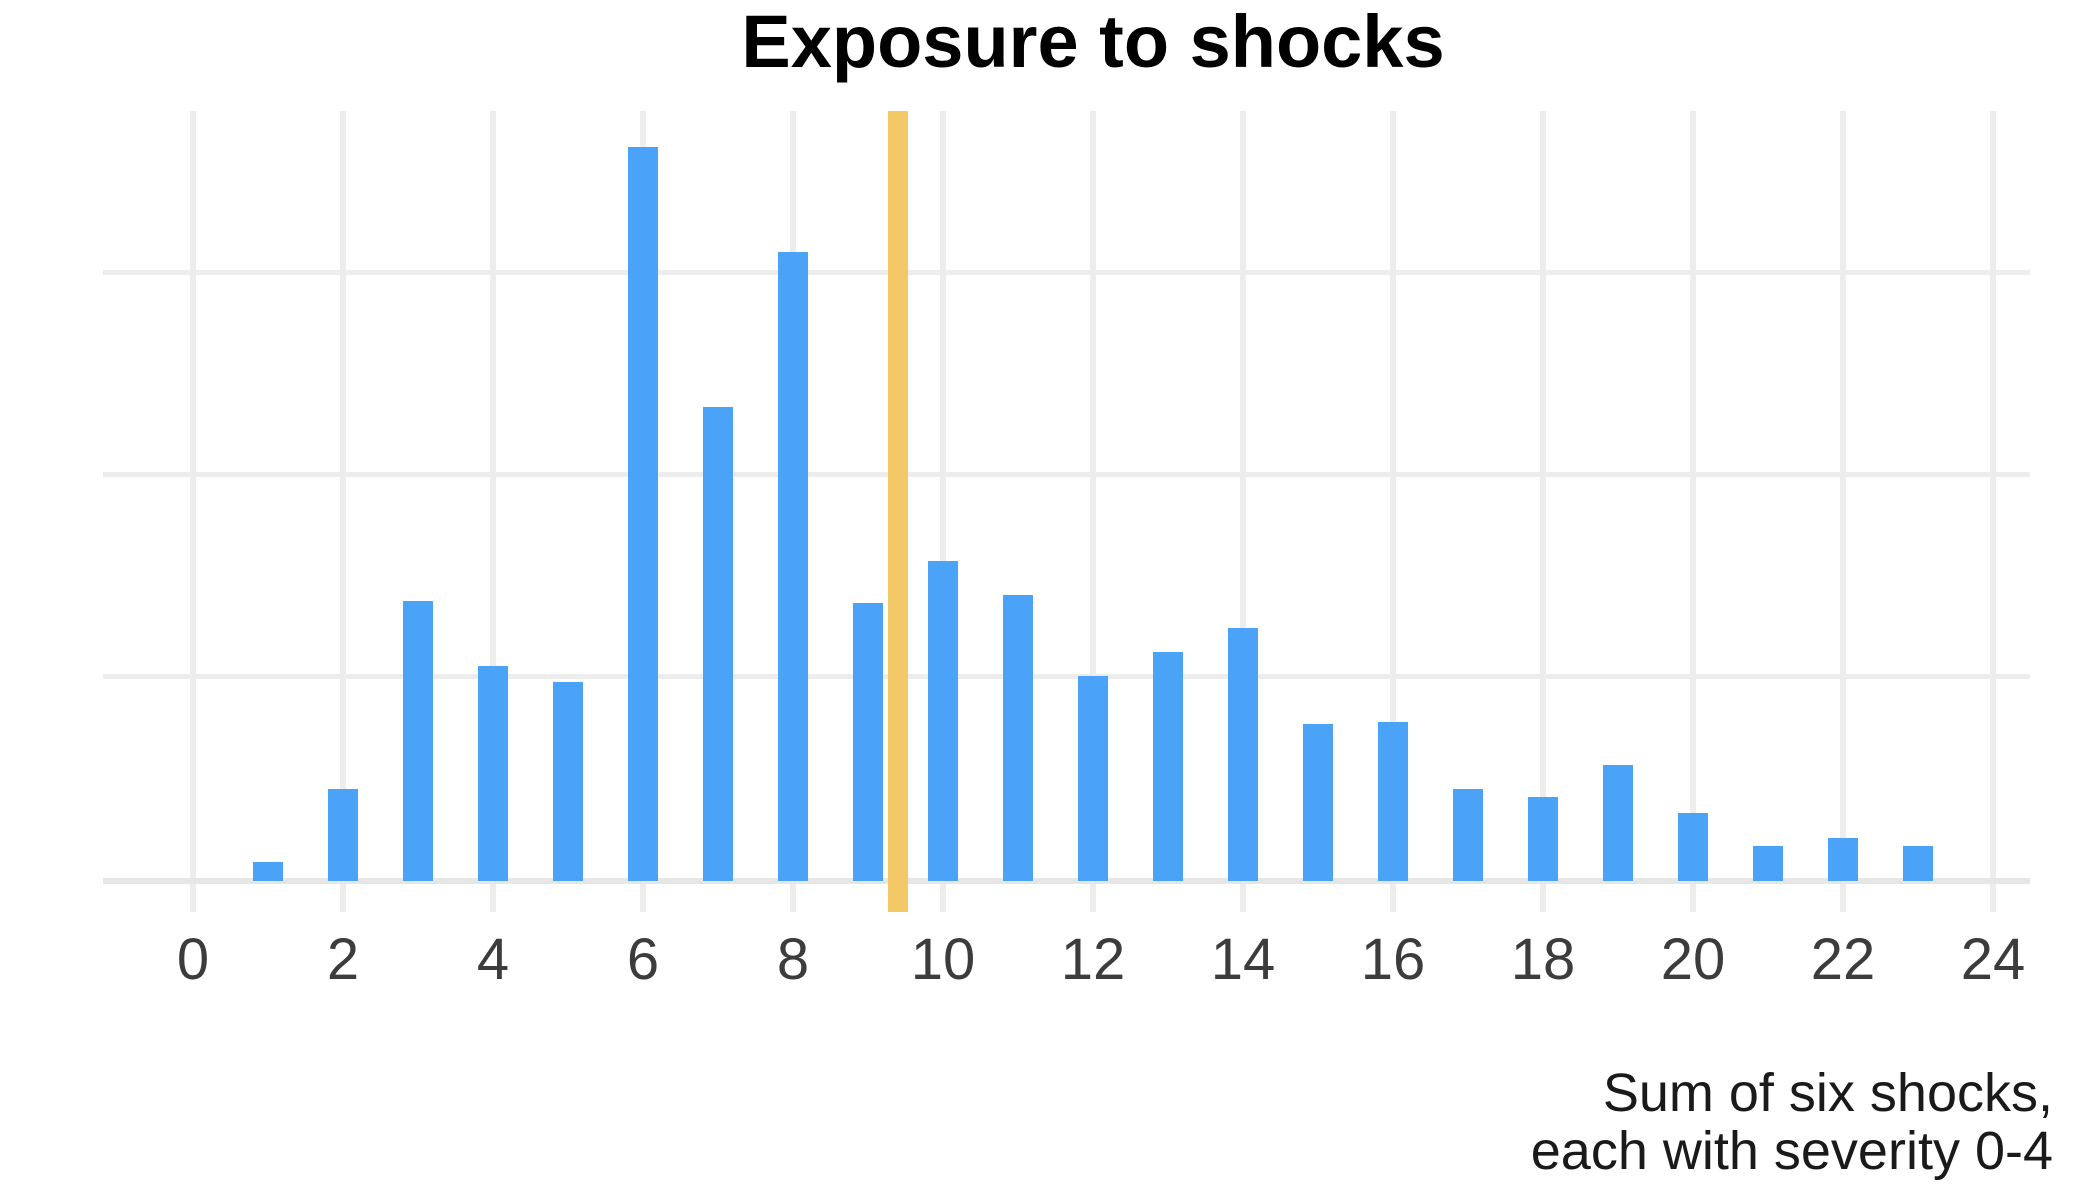  What do you see at coordinates (1318, 802) in the screenshot?
I see `bar-x15` at bounding box center [1318, 802].